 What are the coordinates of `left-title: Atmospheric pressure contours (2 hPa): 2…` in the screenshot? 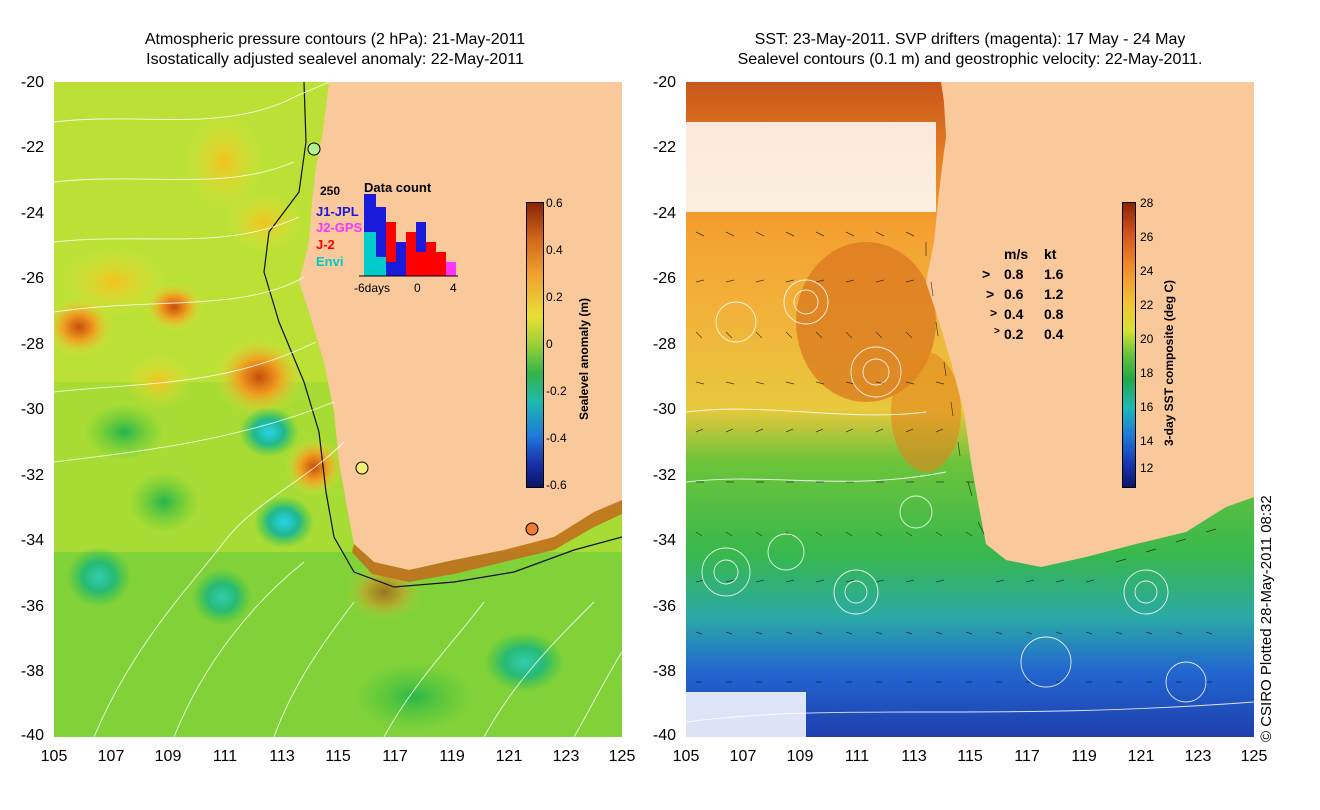 It's located at (335, 50).